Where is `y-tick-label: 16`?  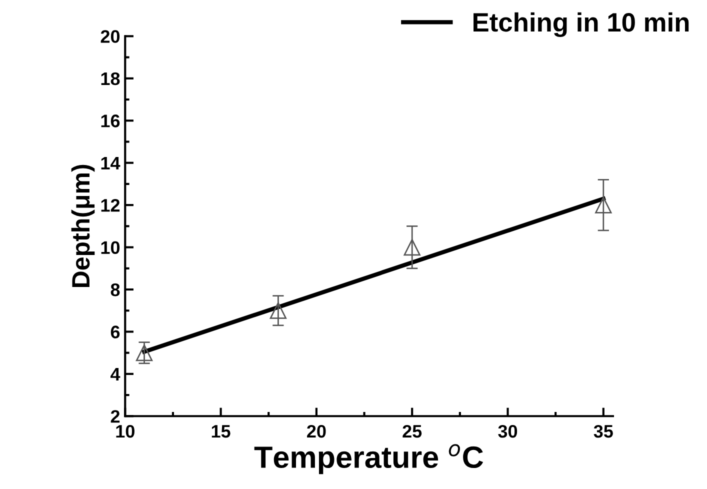
y-tick-label: 16 is located at coordinates (110, 121).